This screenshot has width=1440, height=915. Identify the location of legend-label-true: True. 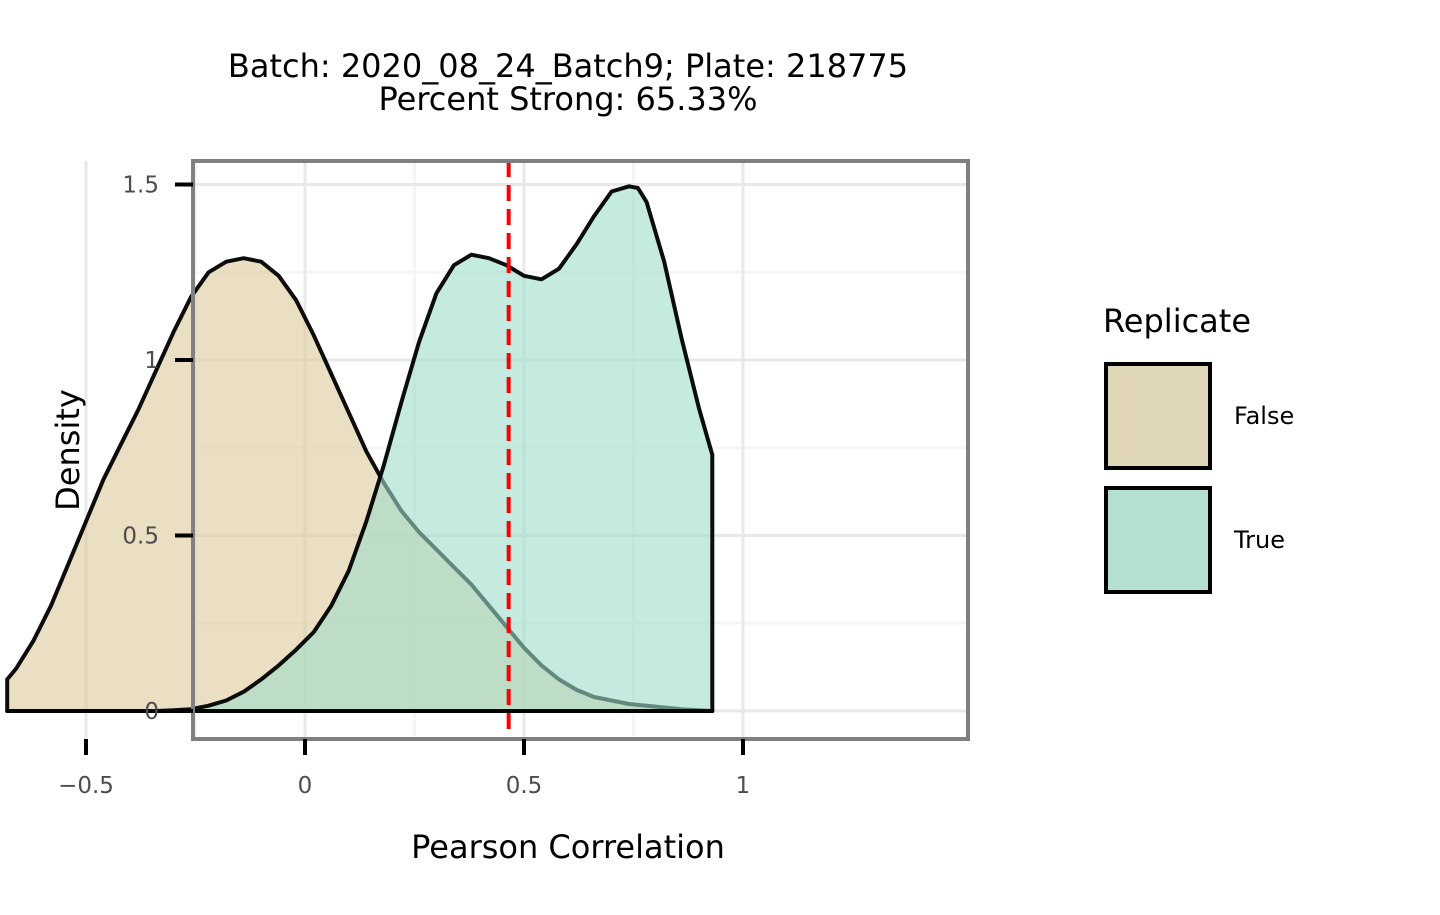
(1259, 540).